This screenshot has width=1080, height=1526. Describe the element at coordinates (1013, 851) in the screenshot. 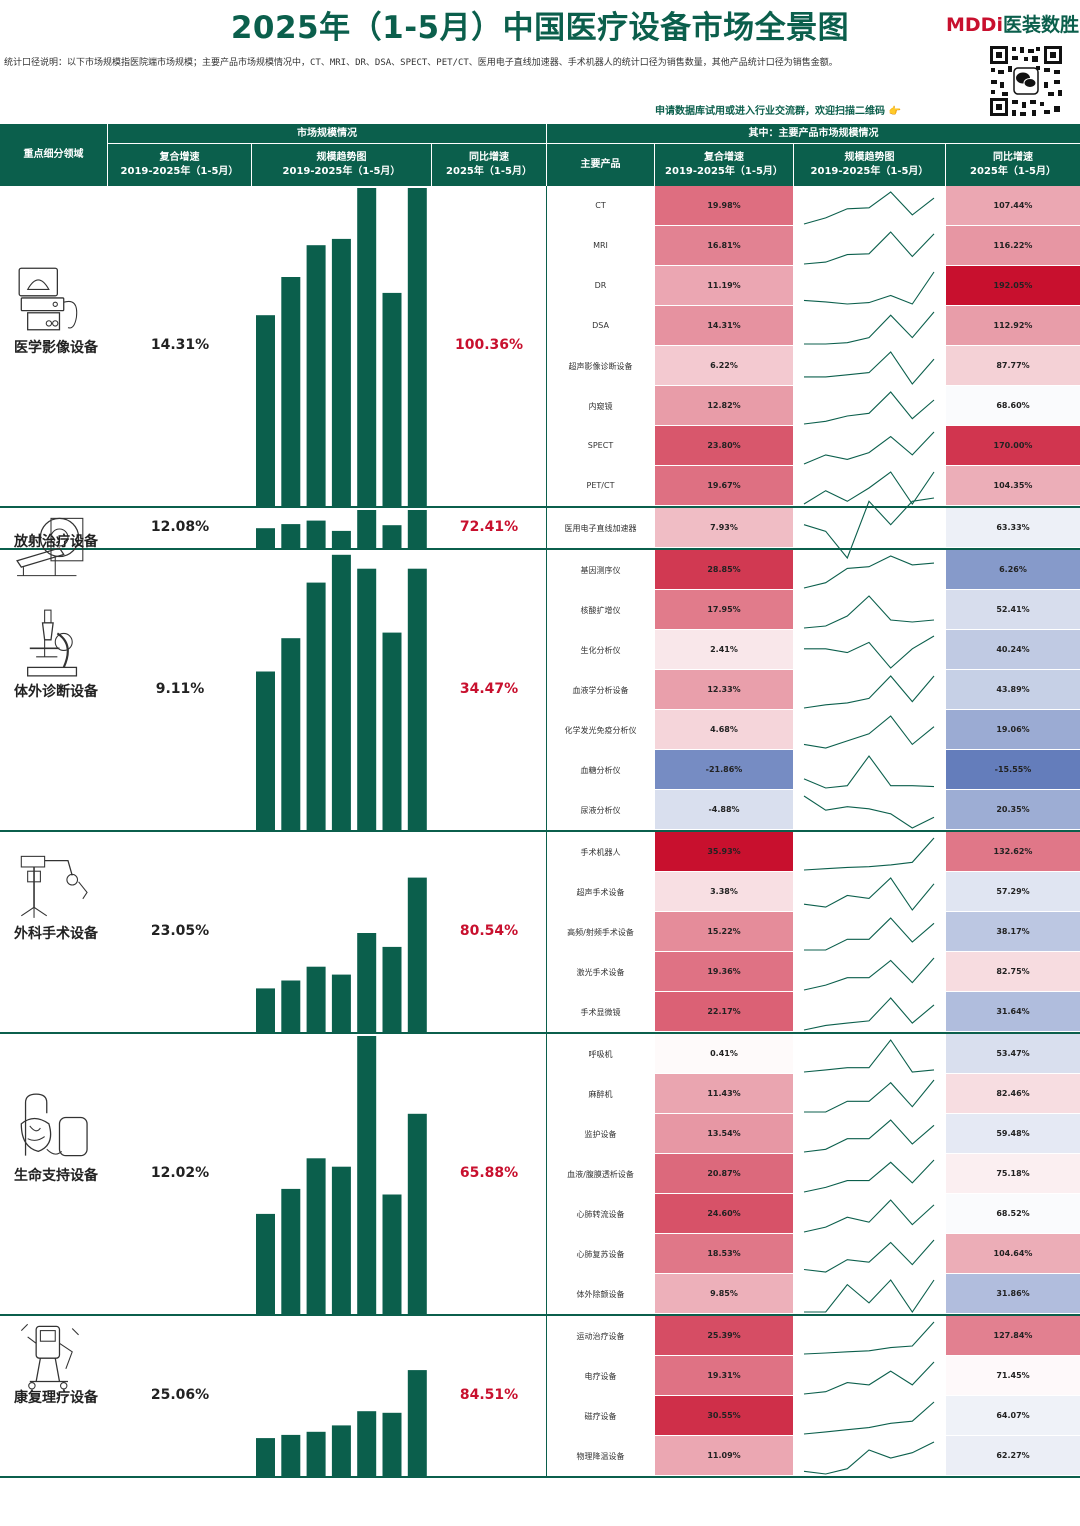

I see `product-yoy: 132.62%` at that location.